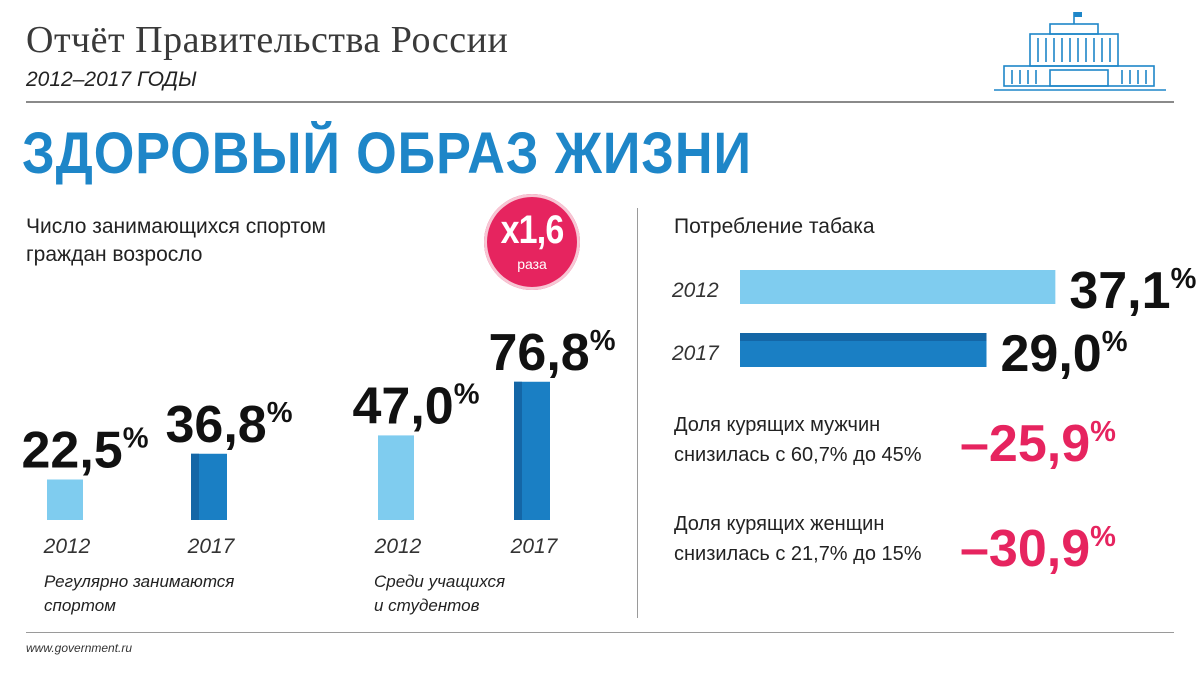 The image size is (1200, 675). Describe the element at coordinates (67, 546) in the screenshot. I see `year-label-regular-2012: 2012` at that location.